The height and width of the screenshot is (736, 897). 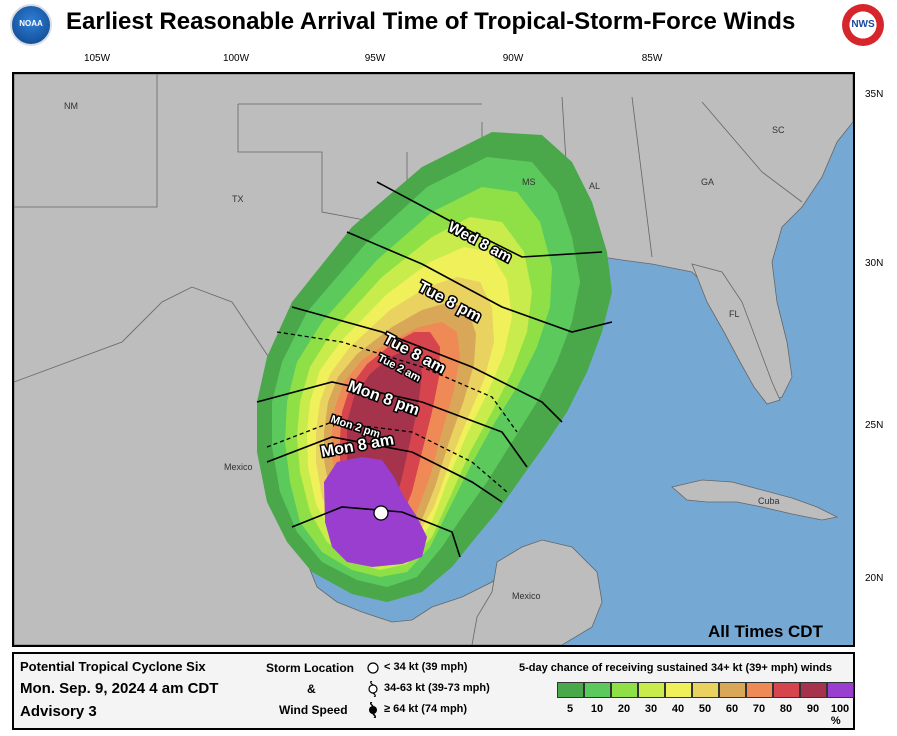 What do you see at coordinates (678, 709) in the screenshot?
I see `probability-tick-label: 40` at bounding box center [678, 709].